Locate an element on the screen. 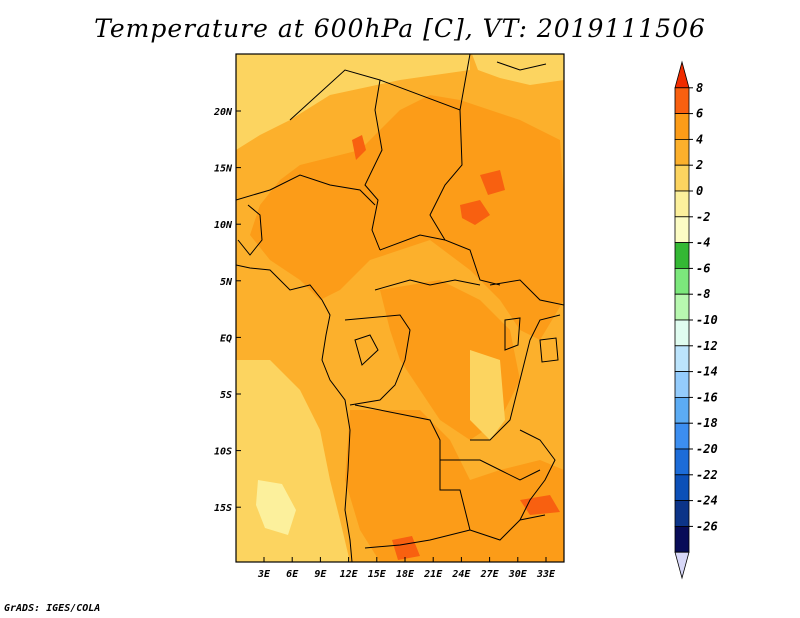 Image resolution: width=800 pixels, height=618 pixels. lon-tick-label: 9E is located at coordinates (320, 574).